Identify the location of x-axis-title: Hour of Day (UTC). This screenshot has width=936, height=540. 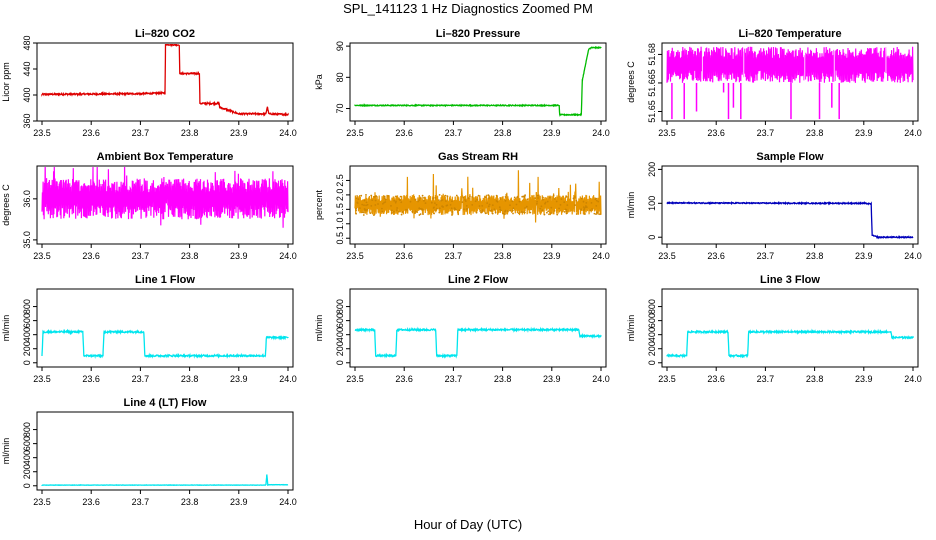
(468, 524).